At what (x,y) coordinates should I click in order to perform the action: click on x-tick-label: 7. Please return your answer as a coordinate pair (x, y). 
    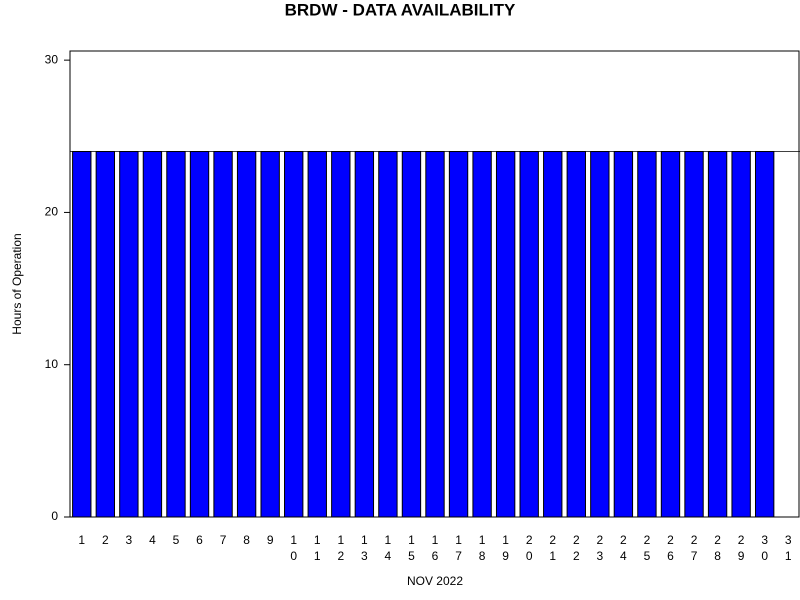
    Looking at the image, I should click on (223, 540).